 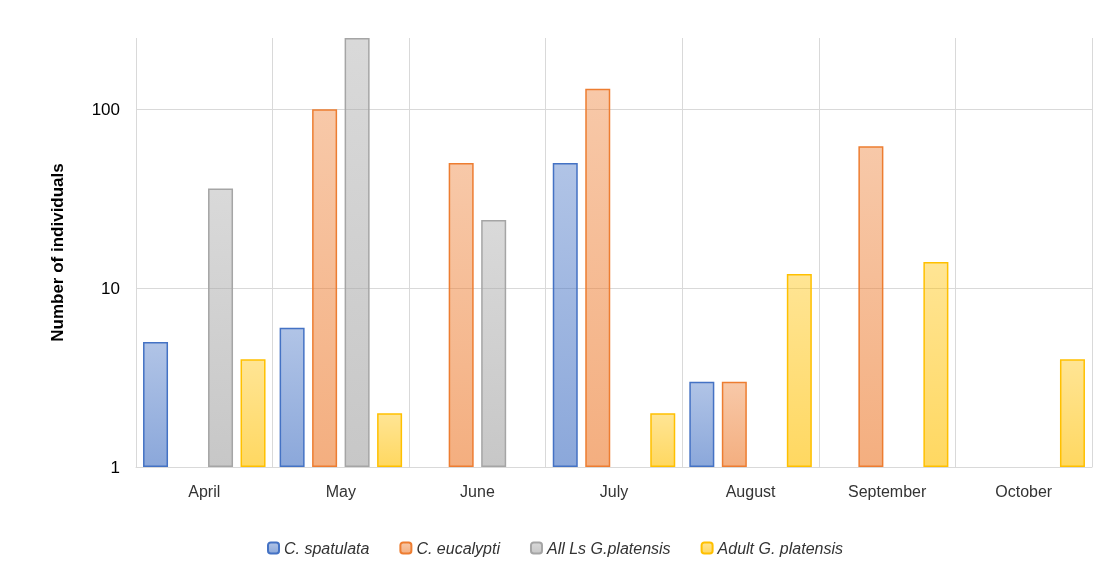 I want to click on x-tick-label: April, so click(x=204, y=491).